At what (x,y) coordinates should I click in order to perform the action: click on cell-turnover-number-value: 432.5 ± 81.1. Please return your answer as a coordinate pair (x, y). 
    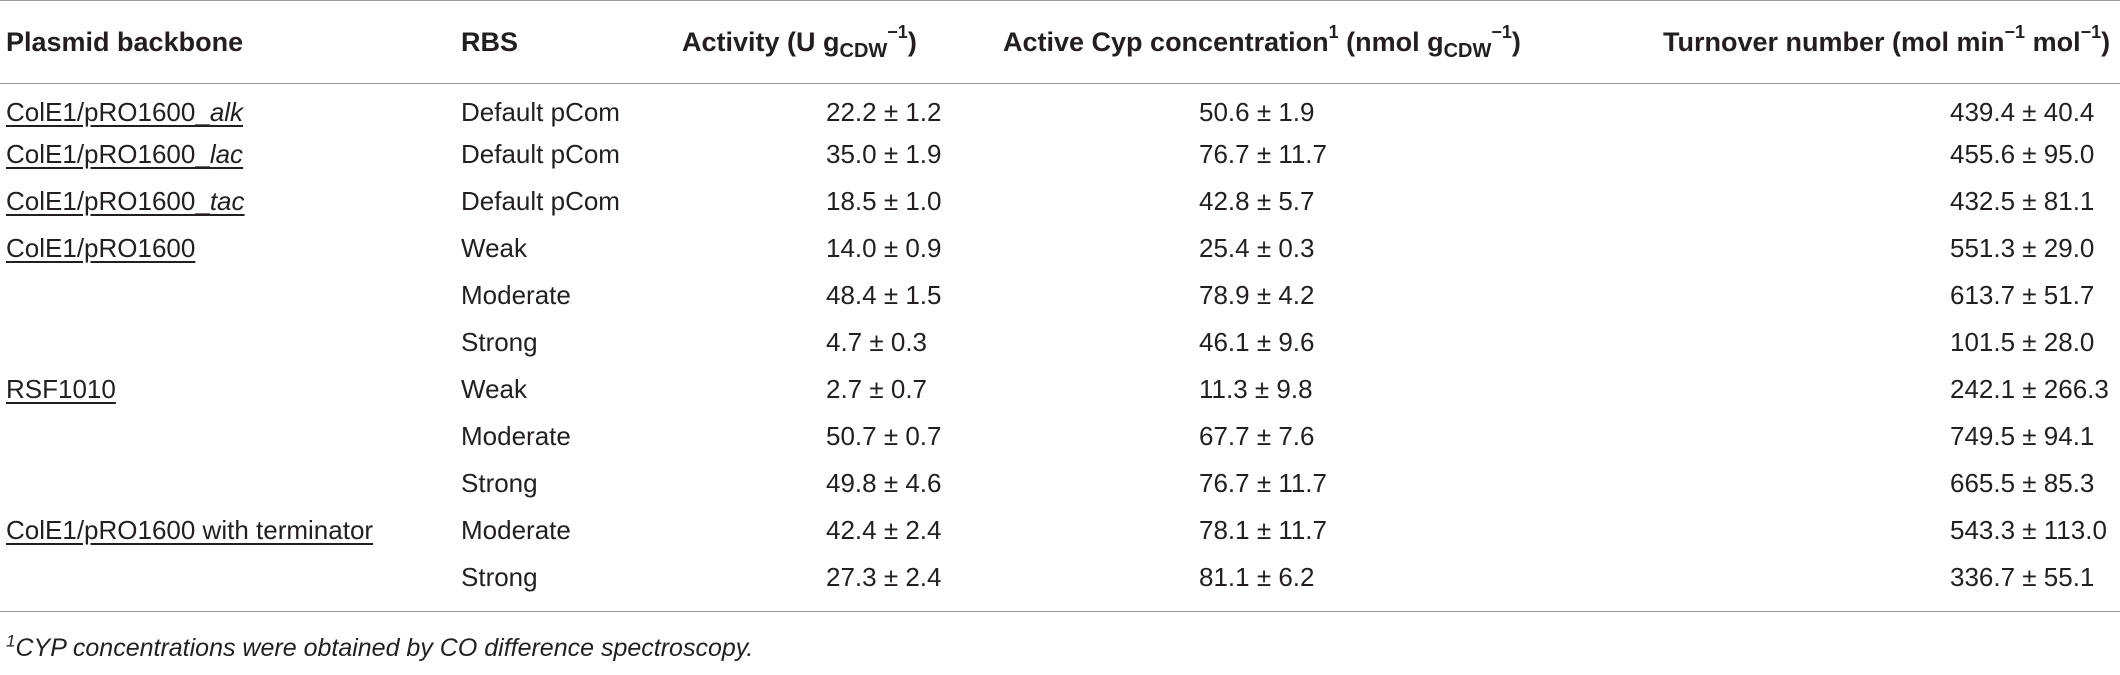
    Looking at the image, I should click on (2022, 200).